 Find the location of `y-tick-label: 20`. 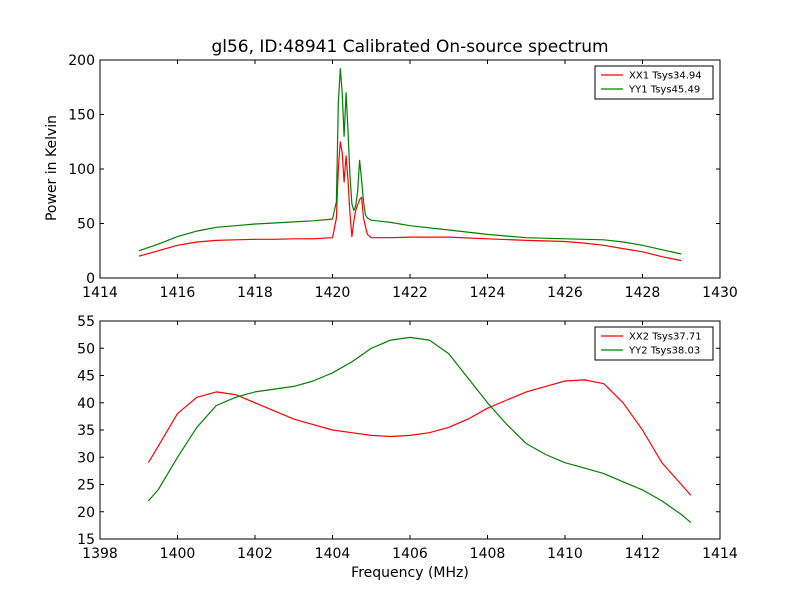

y-tick-label: 20 is located at coordinates (86, 513).